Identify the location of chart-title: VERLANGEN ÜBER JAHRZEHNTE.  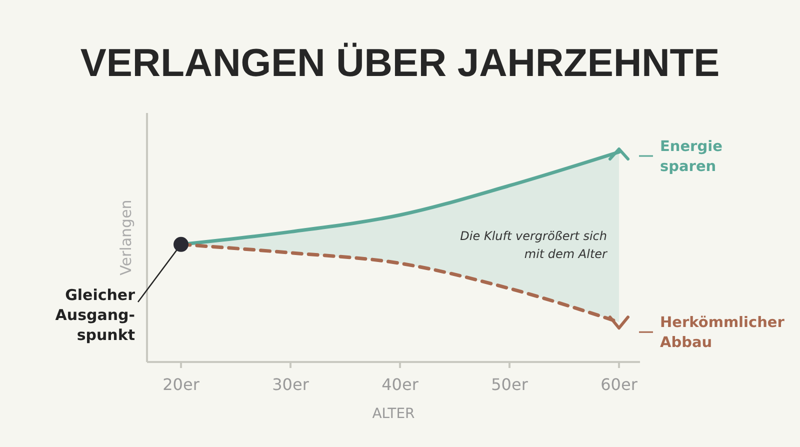
(400, 63).